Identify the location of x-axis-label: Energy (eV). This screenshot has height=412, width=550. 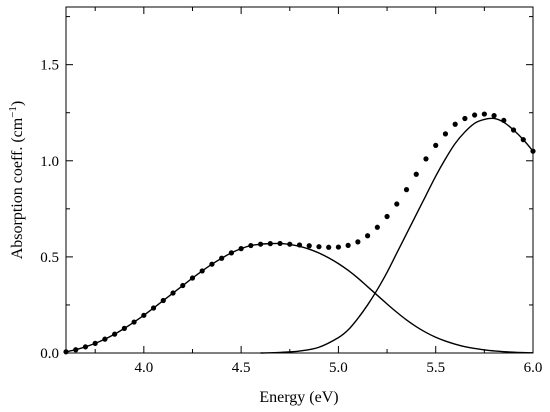
(298, 397).